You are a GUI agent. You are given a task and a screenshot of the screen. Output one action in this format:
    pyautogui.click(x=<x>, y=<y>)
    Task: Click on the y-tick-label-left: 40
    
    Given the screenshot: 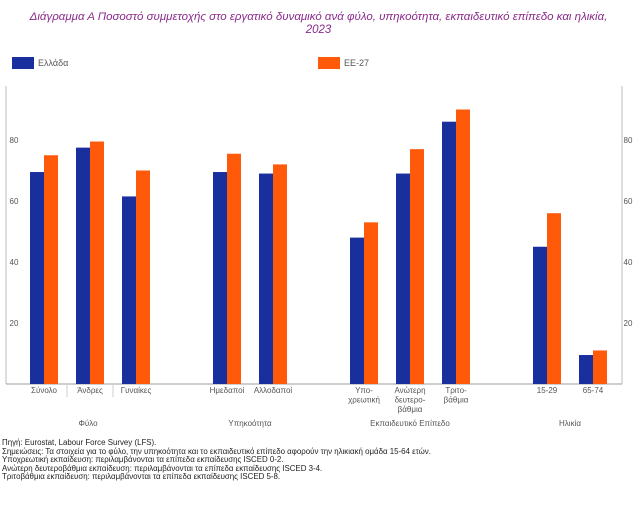 What is the action you would take?
    pyautogui.click(x=14, y=262)
    